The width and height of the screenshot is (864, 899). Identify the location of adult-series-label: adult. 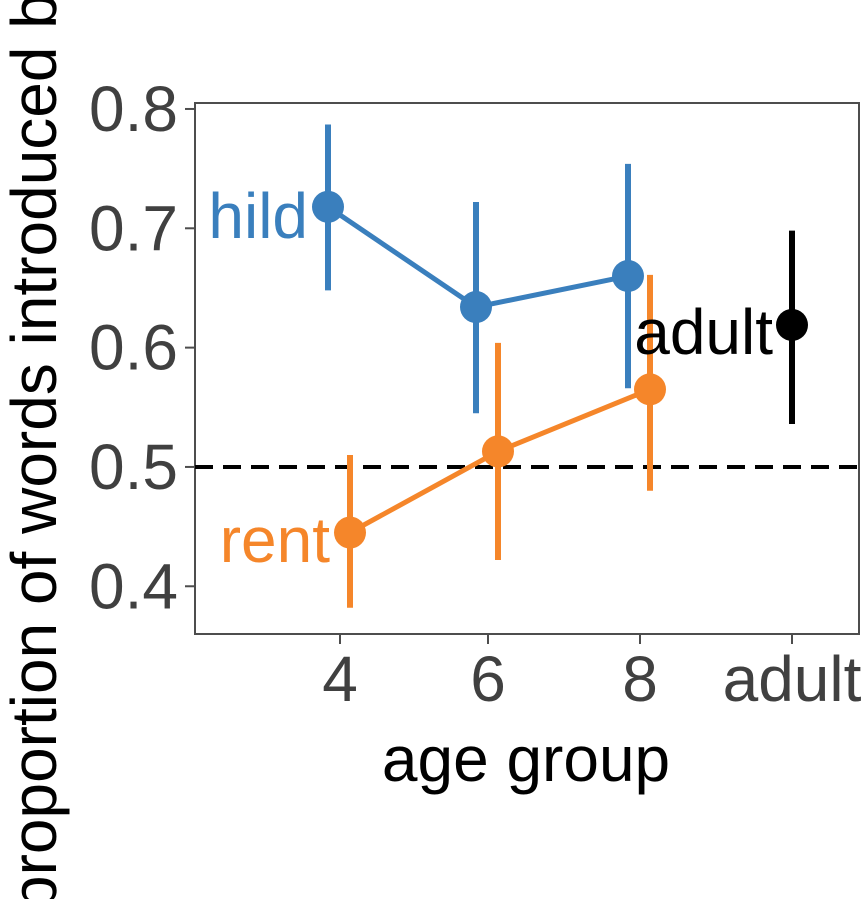
(703, 332).